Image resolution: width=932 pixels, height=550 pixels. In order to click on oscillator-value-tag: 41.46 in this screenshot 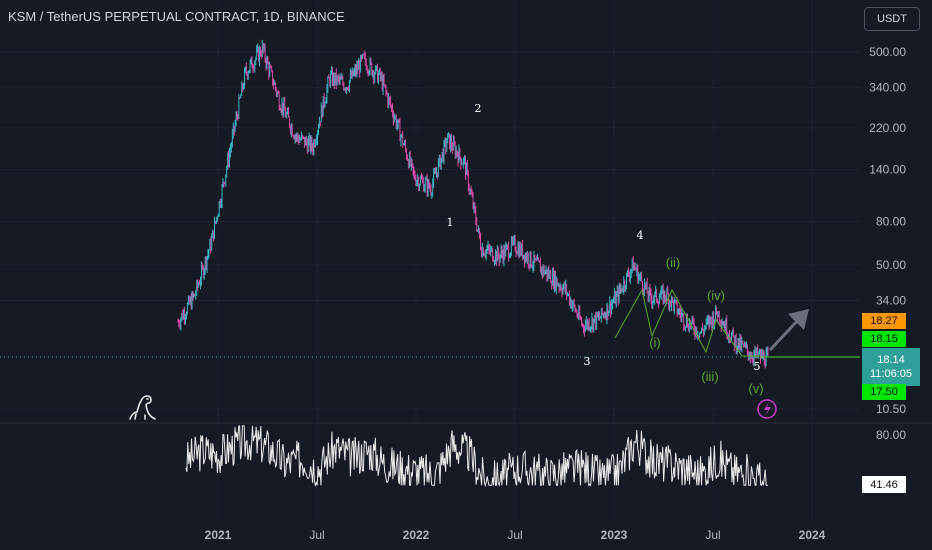, I will do `click(884, 484)`.